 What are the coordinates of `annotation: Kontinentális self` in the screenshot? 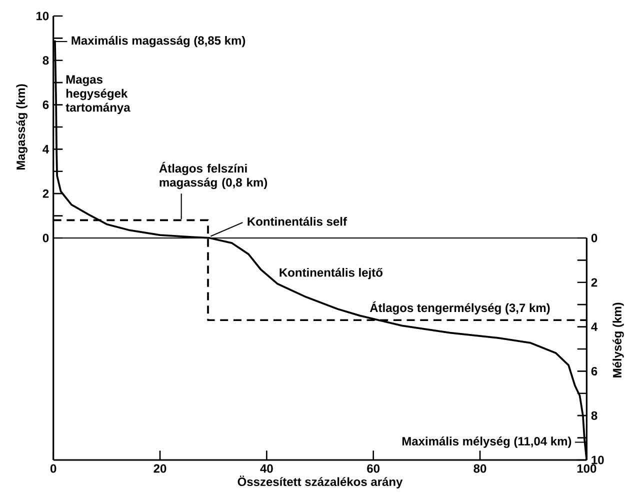 It's located at (297, 221).